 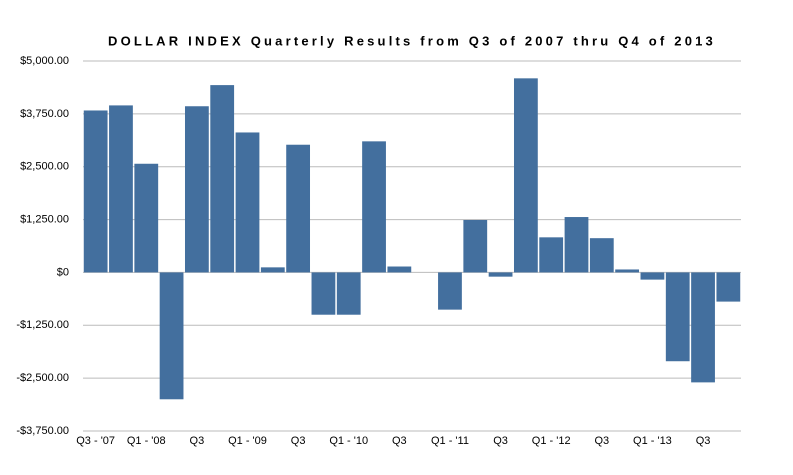 What do you see at coordinates (247, 441) in the screenshot?
I see `x-tick-label: Q1 - '09` at bounding box center [247, 441].